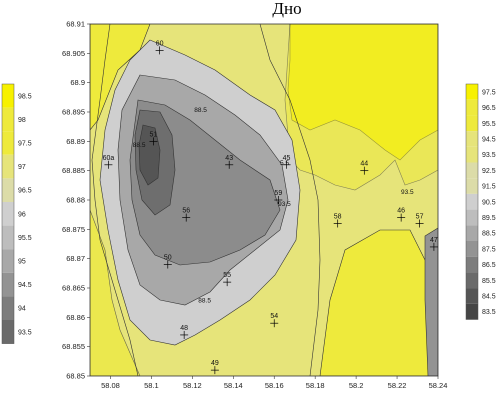 Image resolution: width=501 pixels, height=400 pixels. Describe the element at coordinates (489, 234) in the screenshot. I see `legend-label: 88.5` at that location.